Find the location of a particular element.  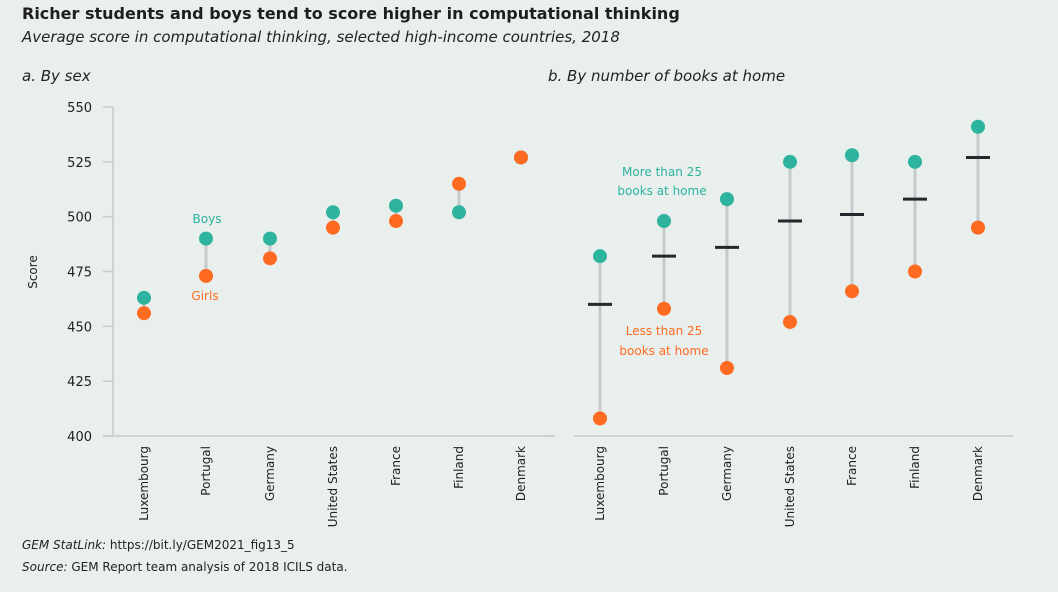

y-tick-label: 400 is located at coordinates (79, 437).